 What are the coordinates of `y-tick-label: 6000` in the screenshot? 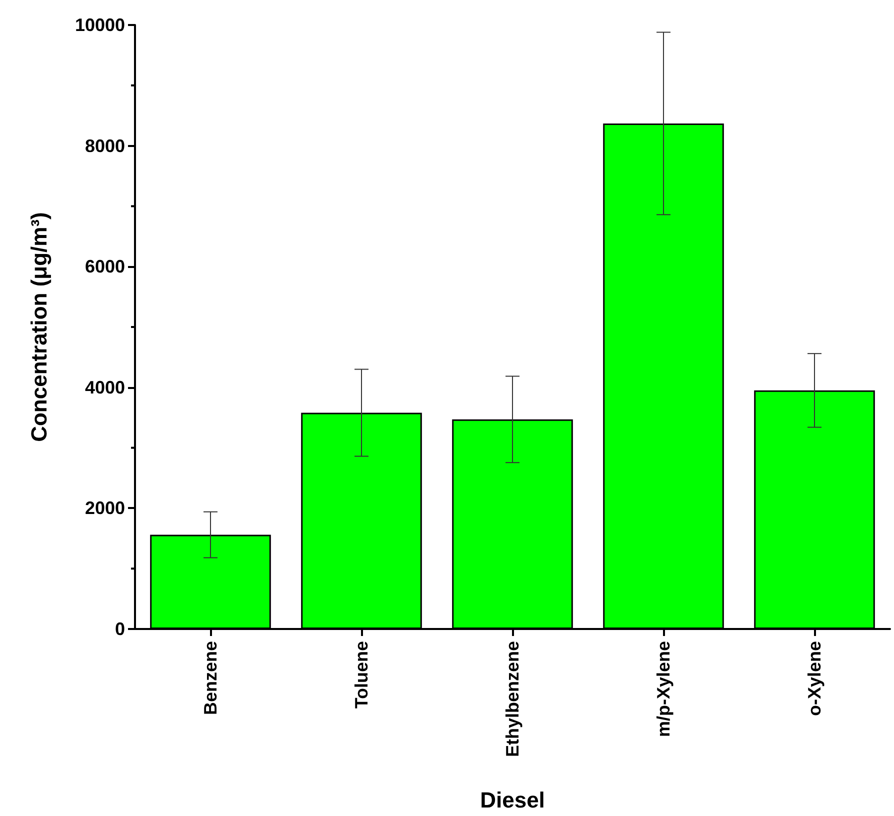 It's located at (104, 266).